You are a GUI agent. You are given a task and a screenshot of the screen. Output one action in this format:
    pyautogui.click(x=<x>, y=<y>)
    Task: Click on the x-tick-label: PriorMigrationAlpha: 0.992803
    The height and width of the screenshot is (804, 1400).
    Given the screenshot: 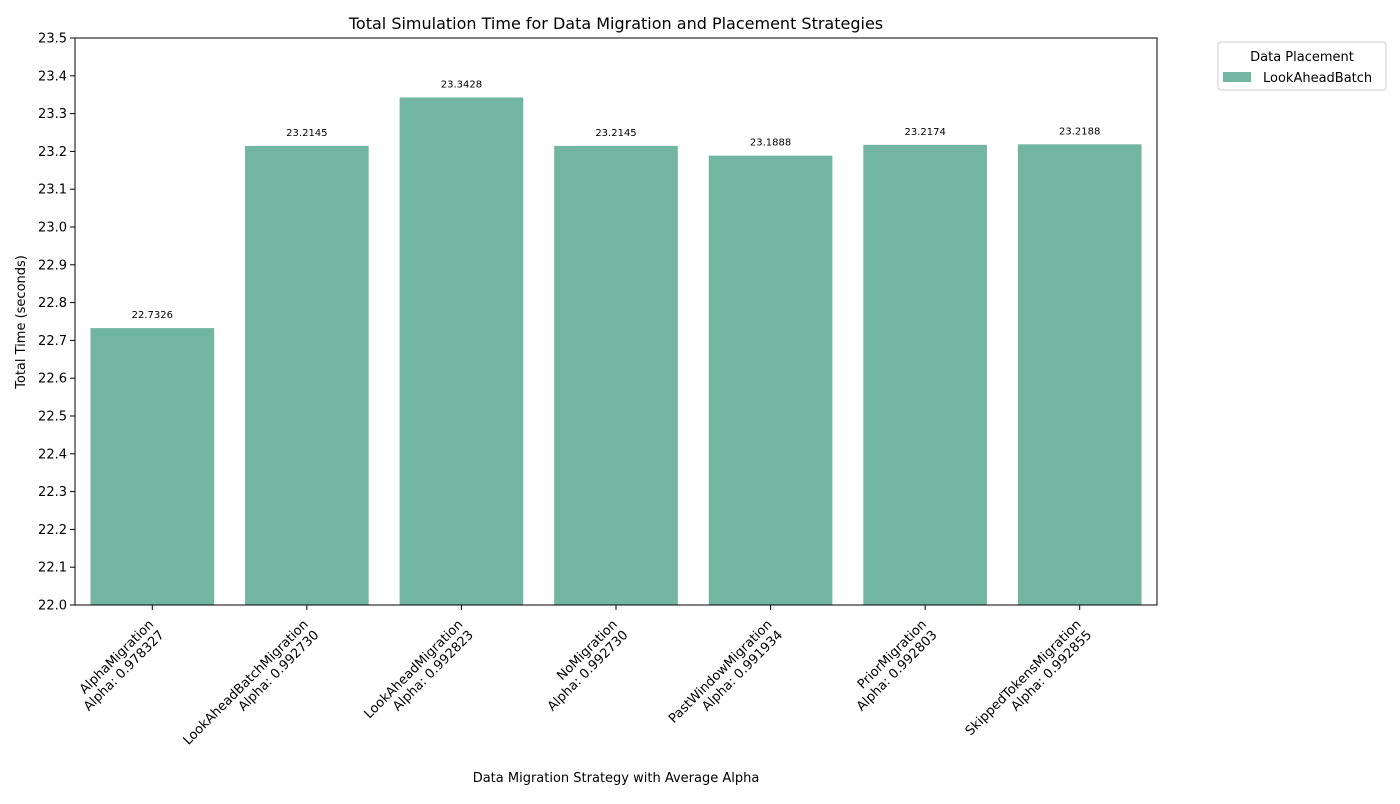 What is the action you would take?
    pyautogui.click(x=891, y=665)
    